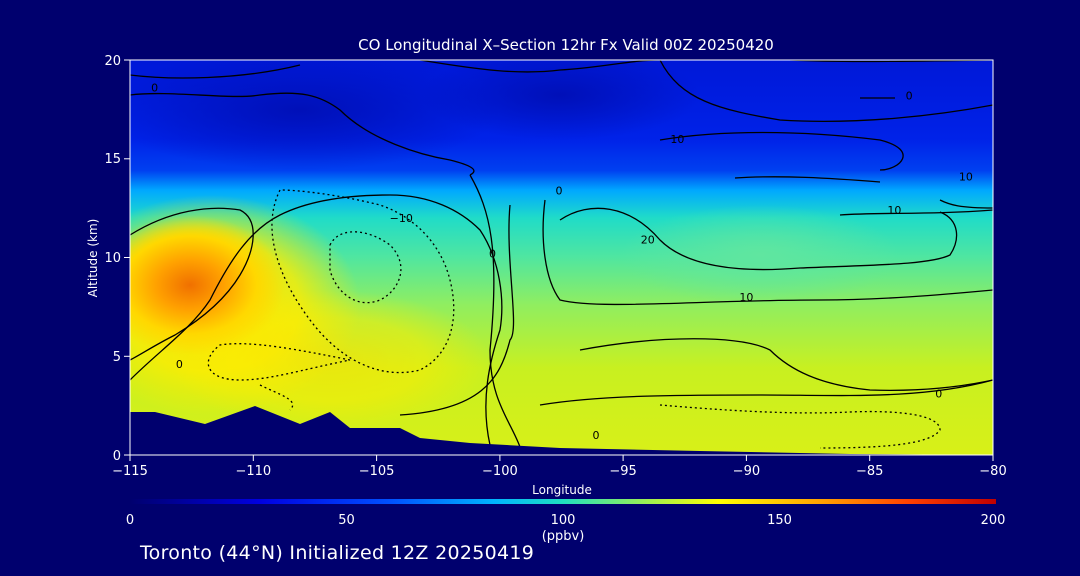 The width and height of the screenshot is (1080, 576). I want to click on colorbar-tick-labels: 0 50 100 150 200, so click(566, 520).